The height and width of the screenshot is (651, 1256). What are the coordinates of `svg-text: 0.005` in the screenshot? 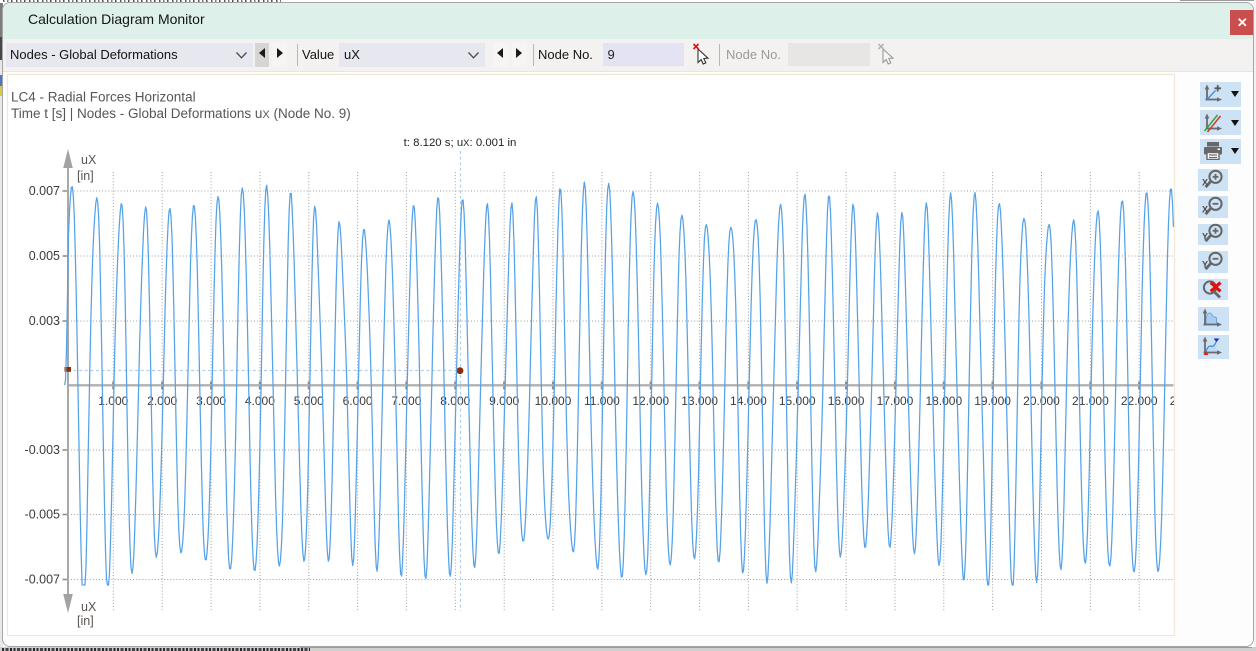 It's located at (44, 256).